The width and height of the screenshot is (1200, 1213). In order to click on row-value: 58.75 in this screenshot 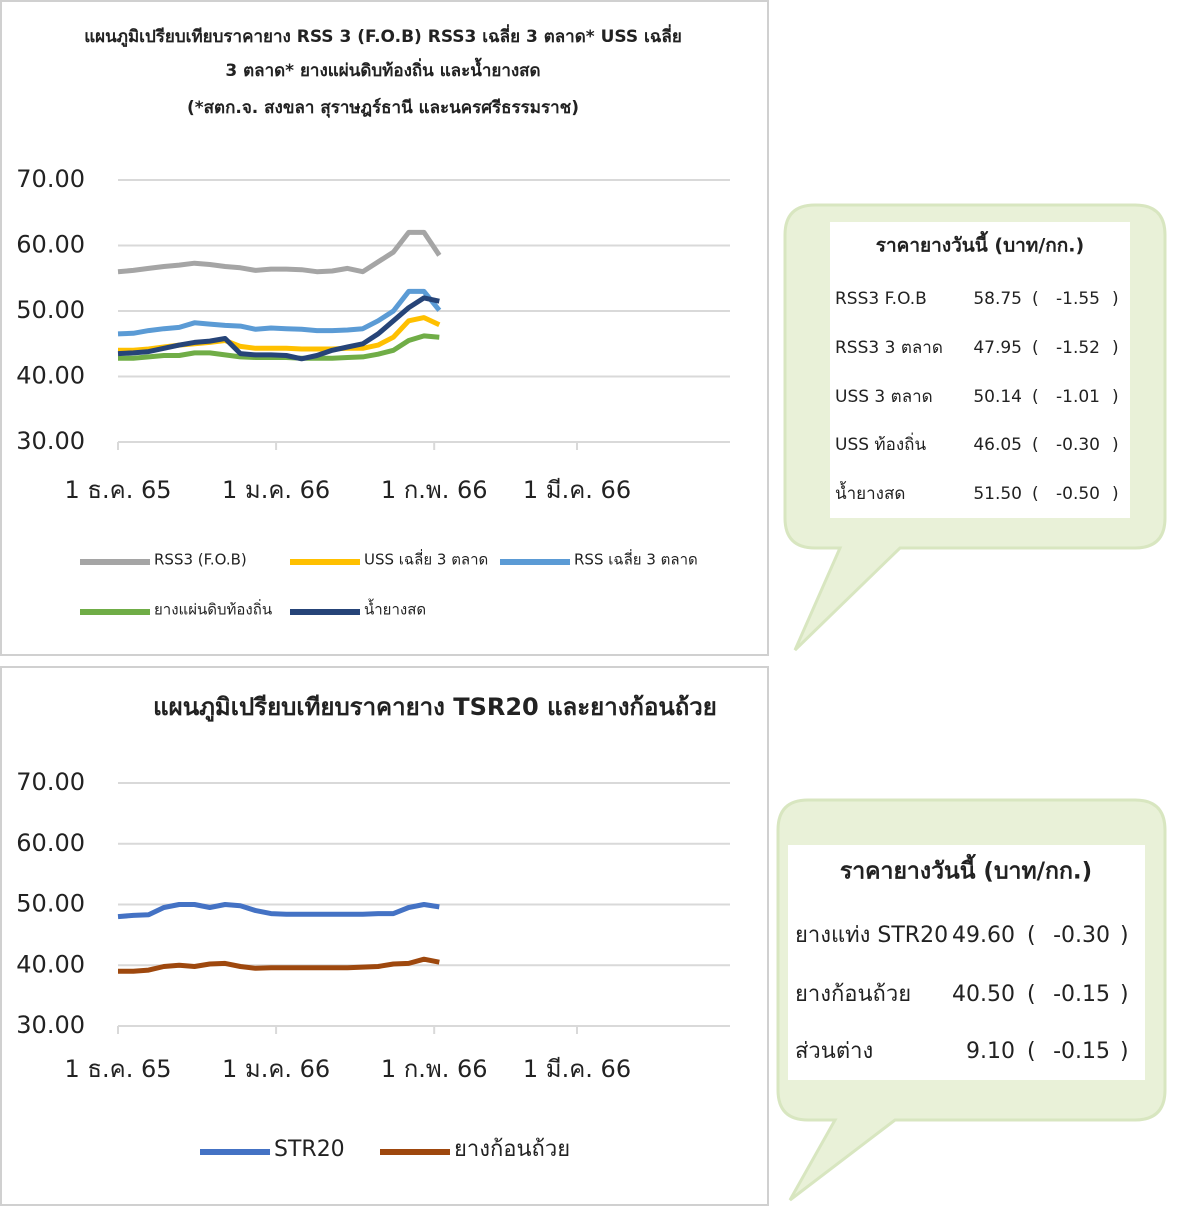, I will do `click(997, 299)`.